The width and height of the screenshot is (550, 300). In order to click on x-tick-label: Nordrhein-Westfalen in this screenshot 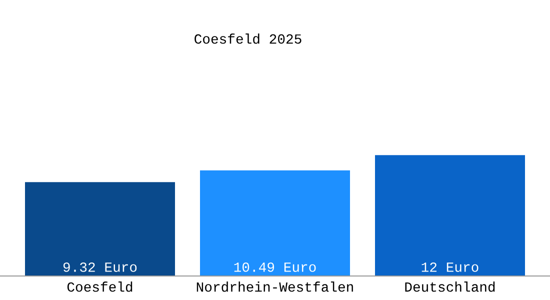, I will do `click(274, 287)`.